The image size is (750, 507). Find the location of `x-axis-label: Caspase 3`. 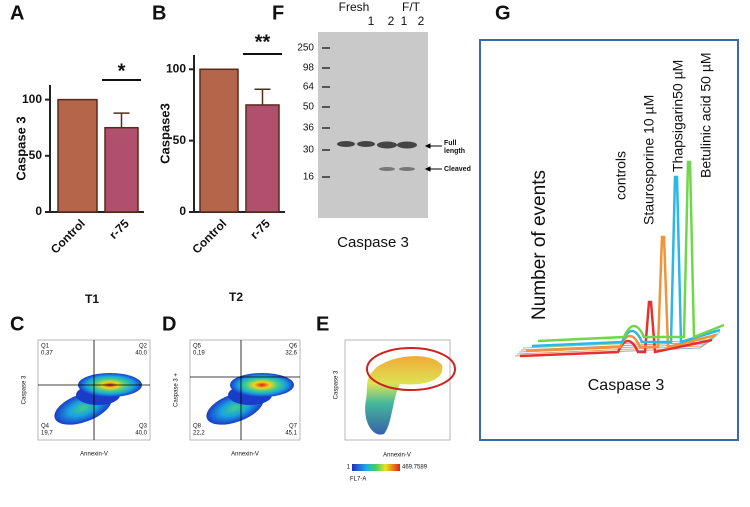

x-axis-label: Caspase 3 is located at coordinates (626, 385).